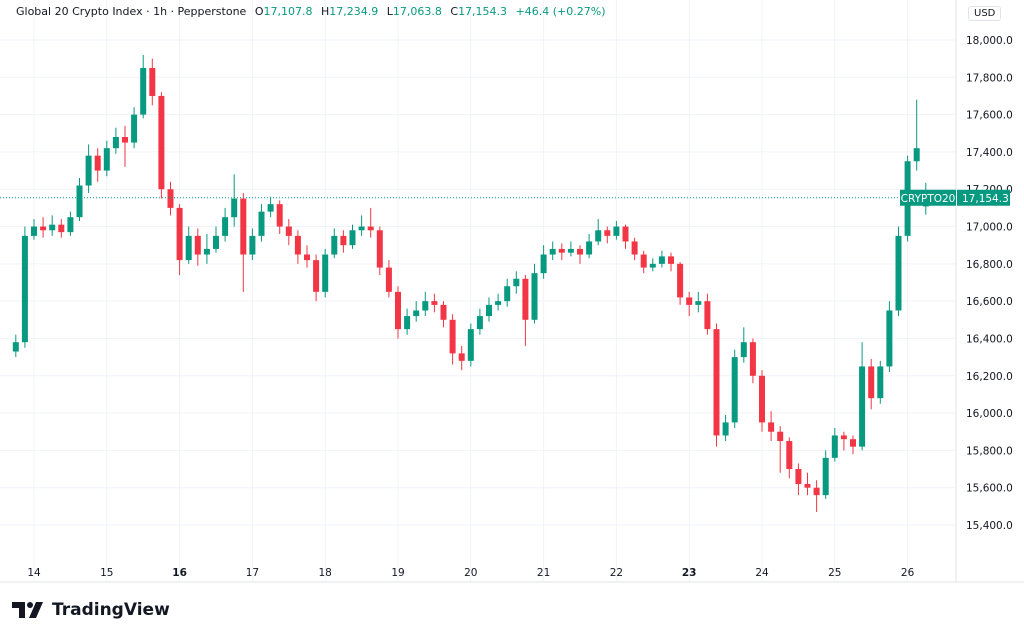 This screenshot has height=638, width=1024. Describe the element at coordinates (288, 11) in the screenshot. I see `open-value: 17,107.8` at that location.